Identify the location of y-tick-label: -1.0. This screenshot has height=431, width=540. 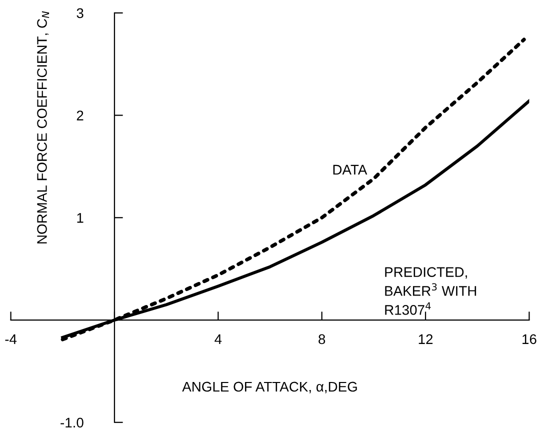
(72, 423).